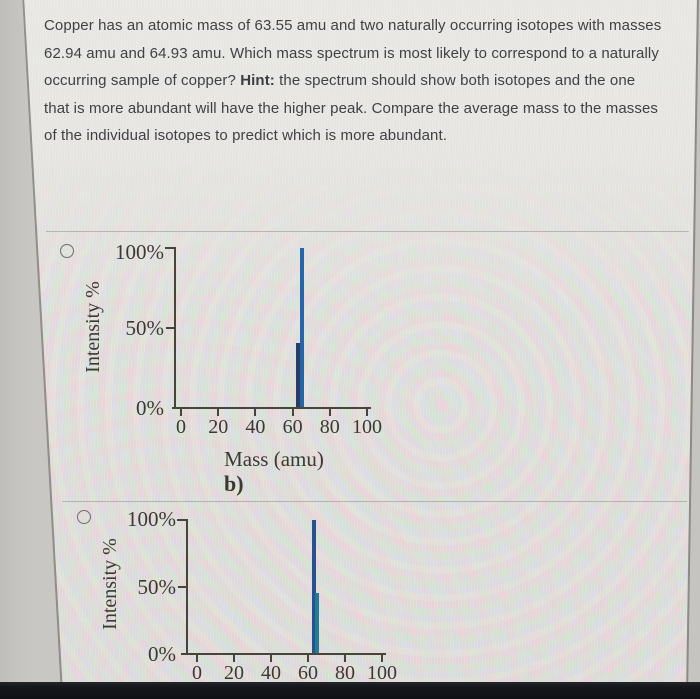 This screenshot has width=700, height=699. What do you see at coordinates (257, 80) in the screenshot?
I see `question-hint-label: Hint:` at bounding box center [257, 80].